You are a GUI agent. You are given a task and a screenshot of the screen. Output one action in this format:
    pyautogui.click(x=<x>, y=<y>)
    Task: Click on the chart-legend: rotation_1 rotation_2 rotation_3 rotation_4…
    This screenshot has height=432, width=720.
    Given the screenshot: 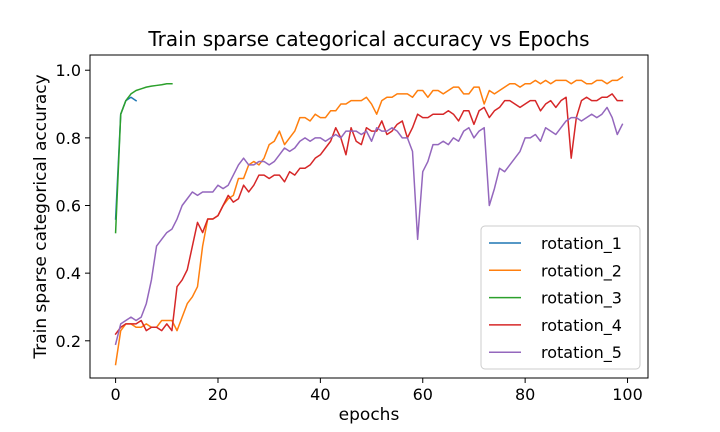 What is the action you would take?
    pyautogui.click(x=560, y=297)
    